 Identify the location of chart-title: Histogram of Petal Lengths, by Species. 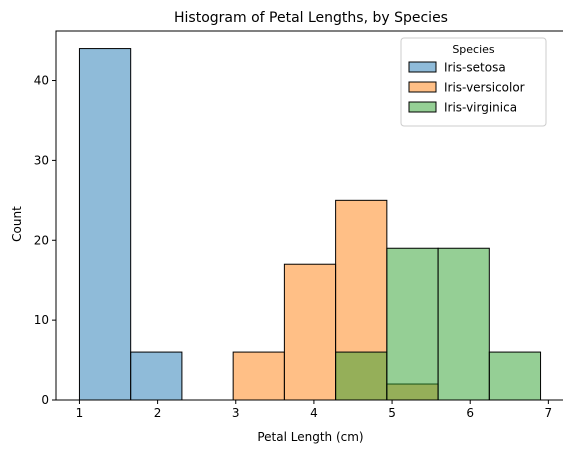
(311, 18).